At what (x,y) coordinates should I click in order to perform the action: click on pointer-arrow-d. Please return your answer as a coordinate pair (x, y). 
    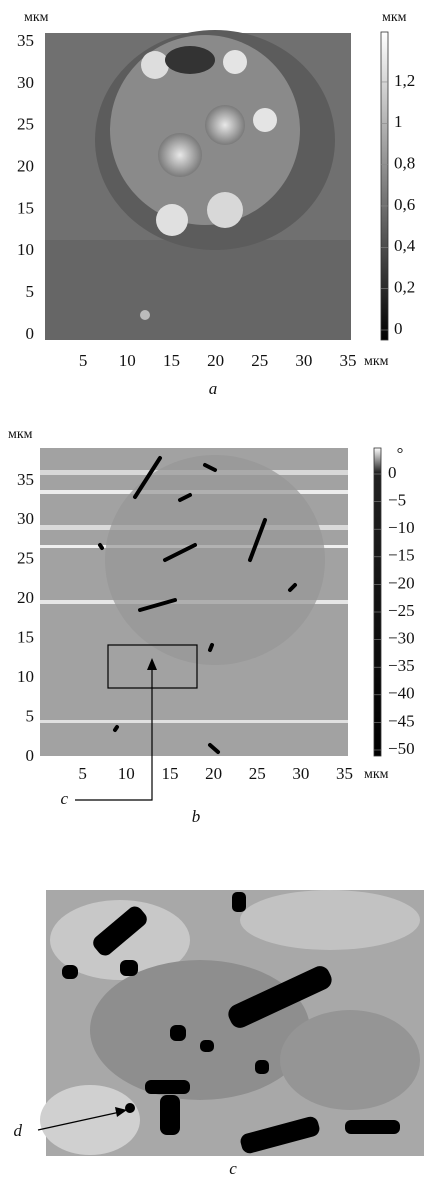
    Looking at the image, I should click on (82, 1119).